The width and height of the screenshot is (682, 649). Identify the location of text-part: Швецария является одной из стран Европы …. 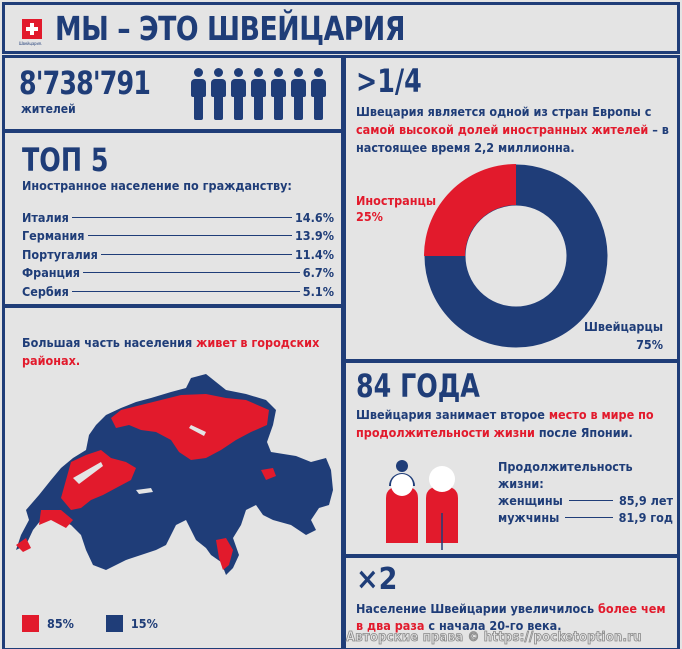
(504, 111).